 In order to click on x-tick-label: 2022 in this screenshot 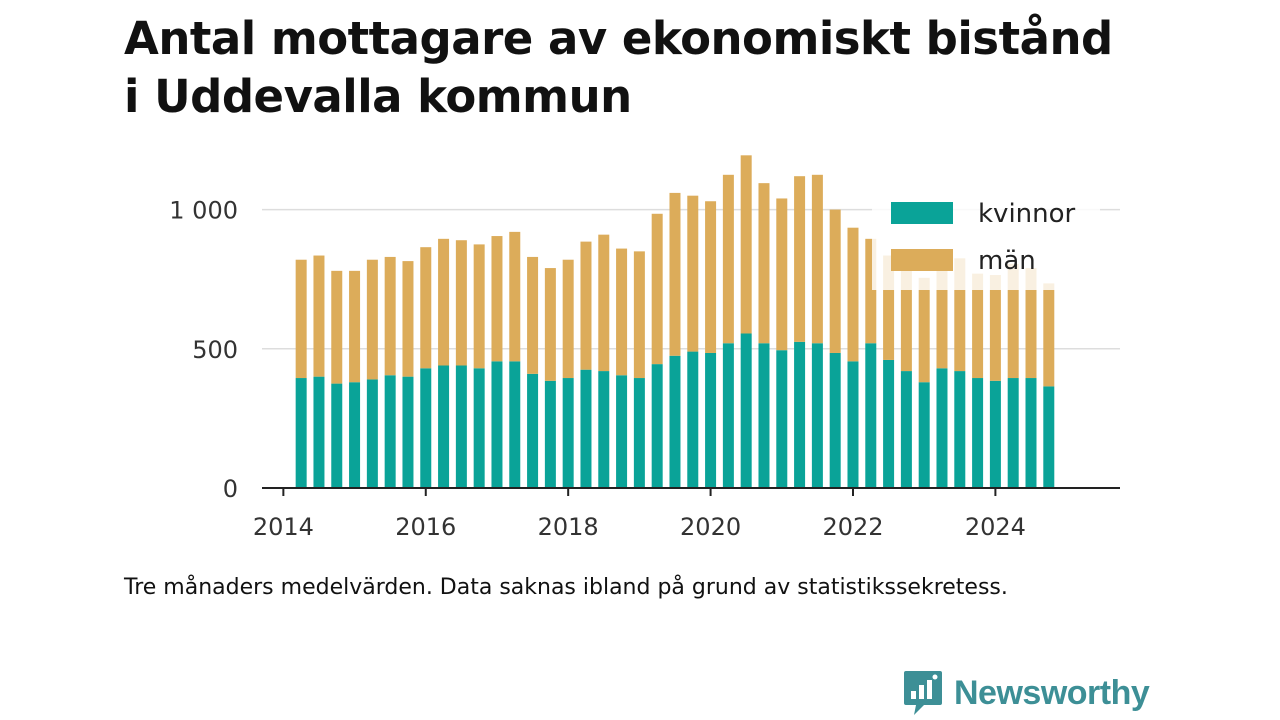, I will do `click(852, 527)`.